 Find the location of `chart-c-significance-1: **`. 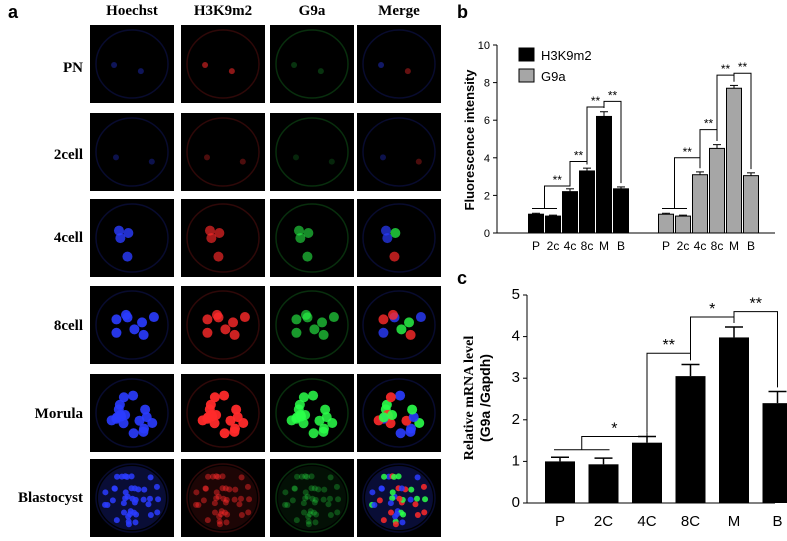

chart-c-significance-1: ** is located at coordinates (669, 345).